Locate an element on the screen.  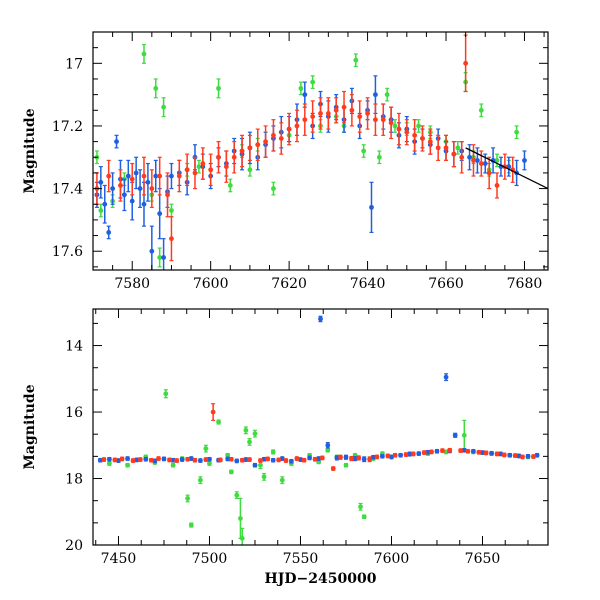
y-tick-label: 20 is located at coordinates (74, 546).